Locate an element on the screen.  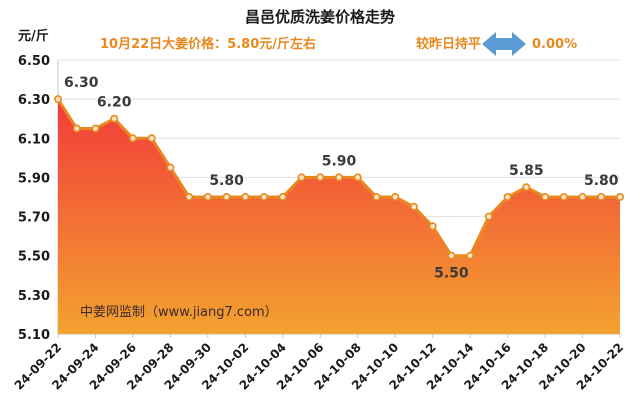
y-axis: 6.50 6.30 6.10 5.90 5.70 5.50 5.30 5.10 is located at coordinates (34, 198).